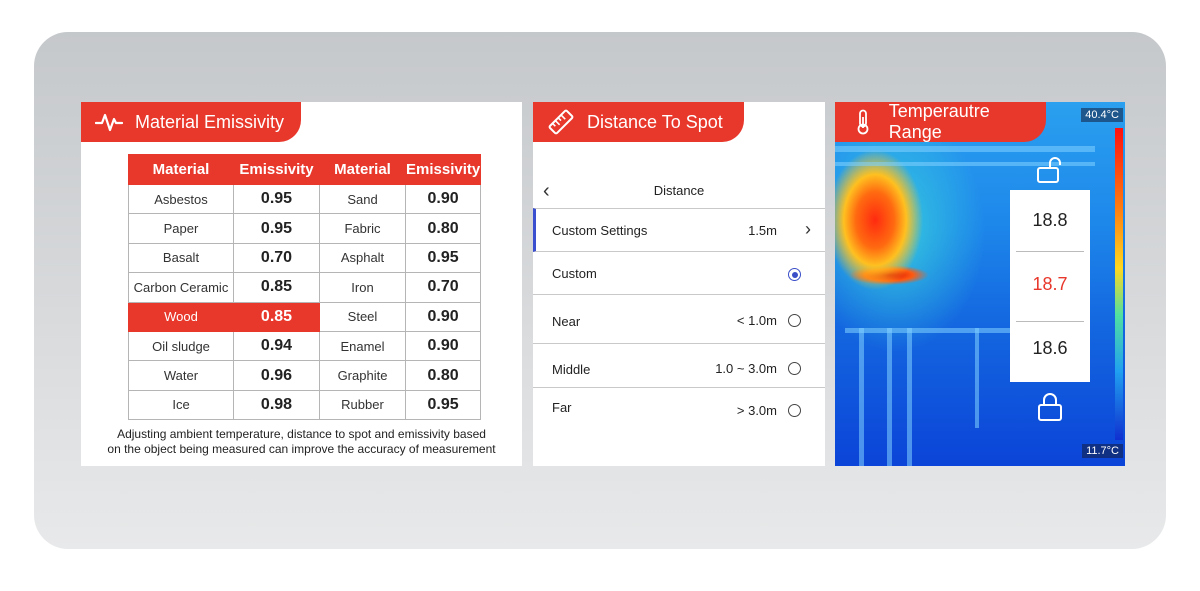  Describe the element at coordinates (109, 122) in the screenshot. I see `pulse-icon` at that location.